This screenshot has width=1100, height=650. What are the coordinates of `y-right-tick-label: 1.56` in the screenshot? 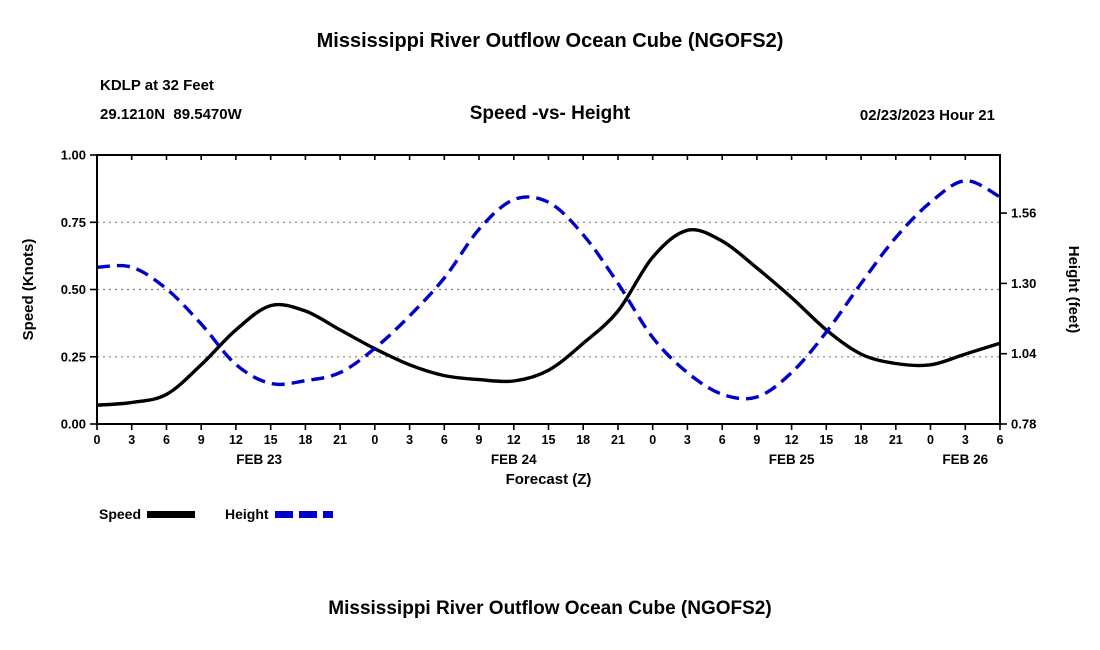 It's located at (1023, 213).